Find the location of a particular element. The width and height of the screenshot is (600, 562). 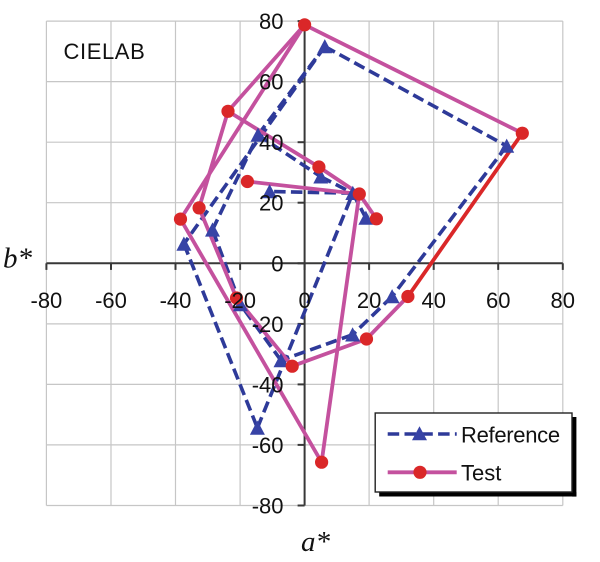

svg-text: CIELAB is located at coordinates (105, 51).